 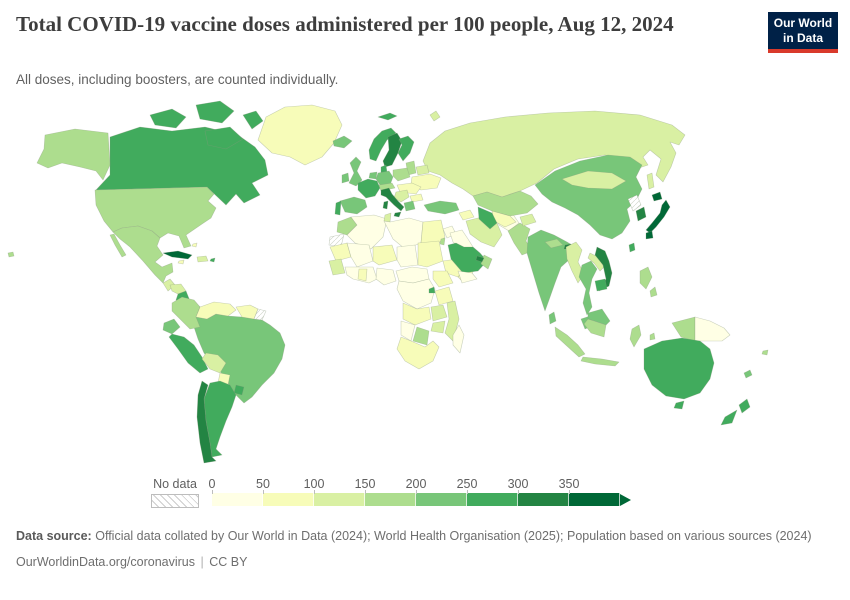 What do you see at coordinates (417, 314) in the screenshot?
I see `country-angola: Angola` at bounding box center [417, 314].